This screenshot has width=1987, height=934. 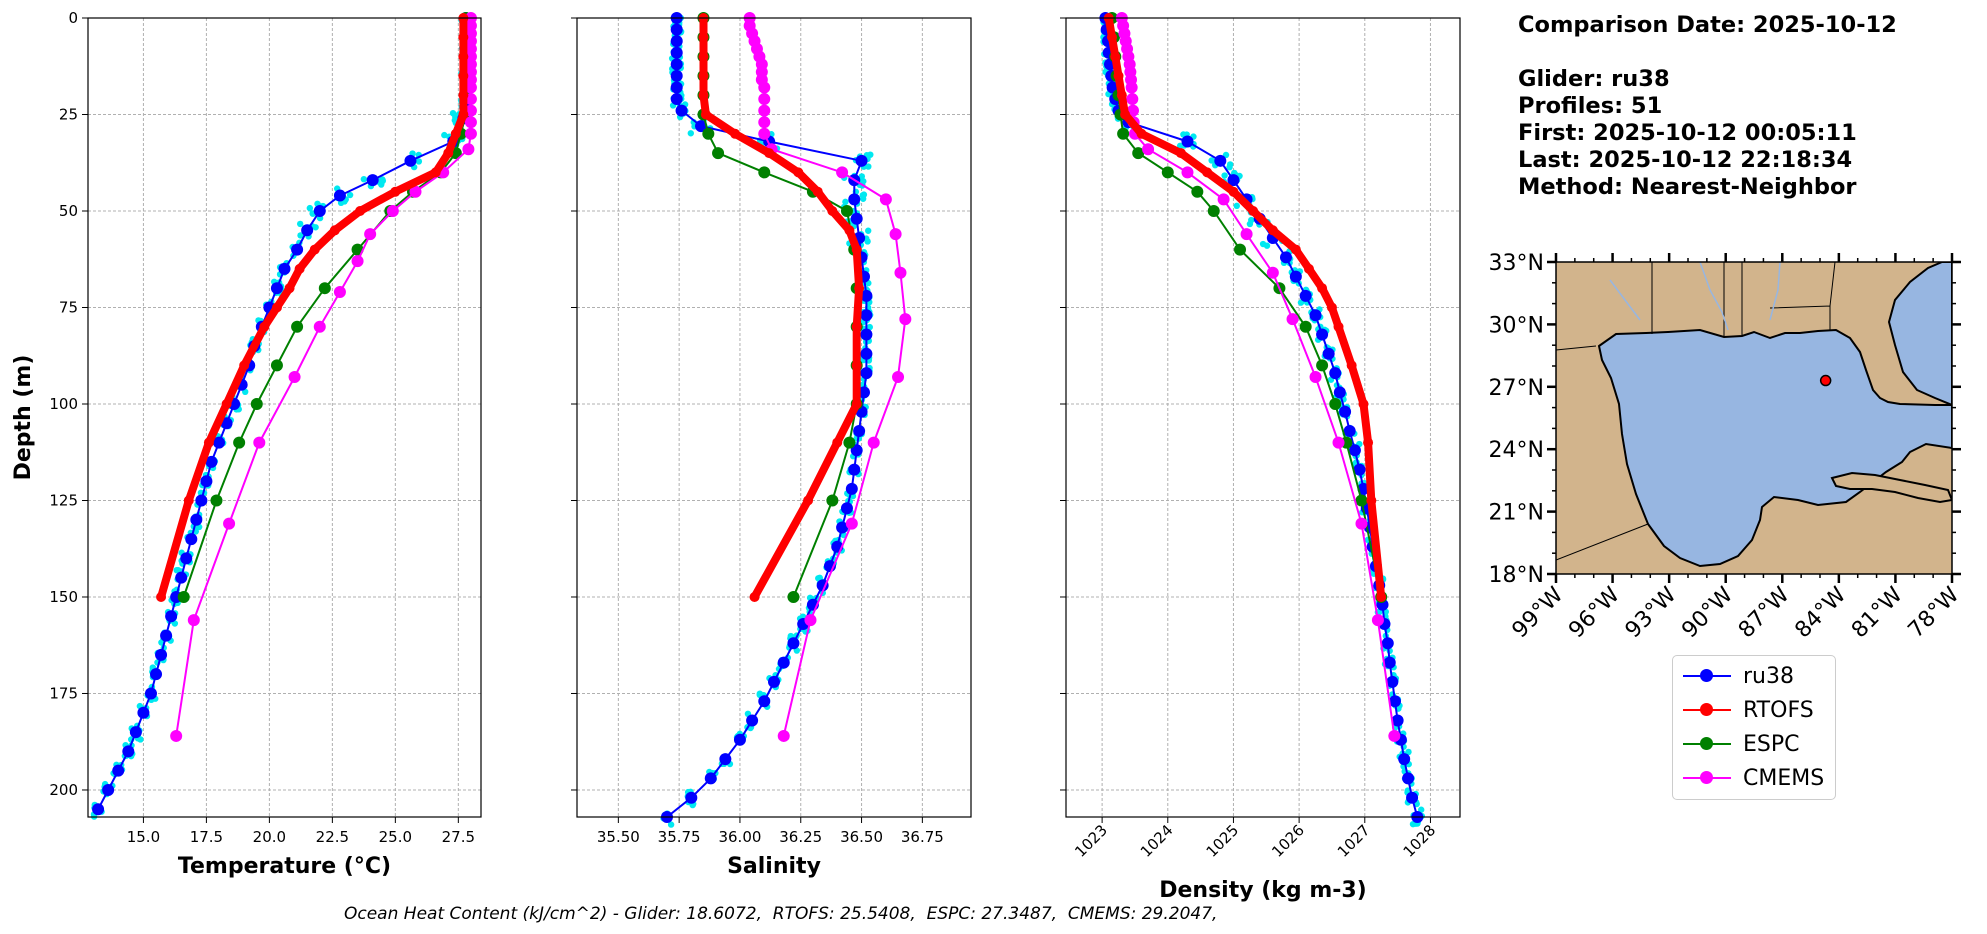 I want to click on y-tick-label: 200, so click(x=63, y=790).